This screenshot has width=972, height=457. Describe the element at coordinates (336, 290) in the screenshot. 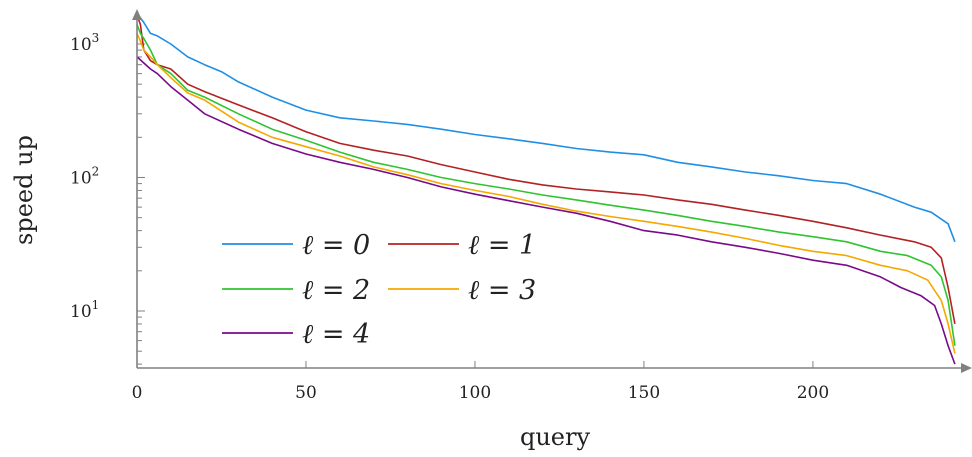

I see `legend-label-2: ℓ = 2` at that location.